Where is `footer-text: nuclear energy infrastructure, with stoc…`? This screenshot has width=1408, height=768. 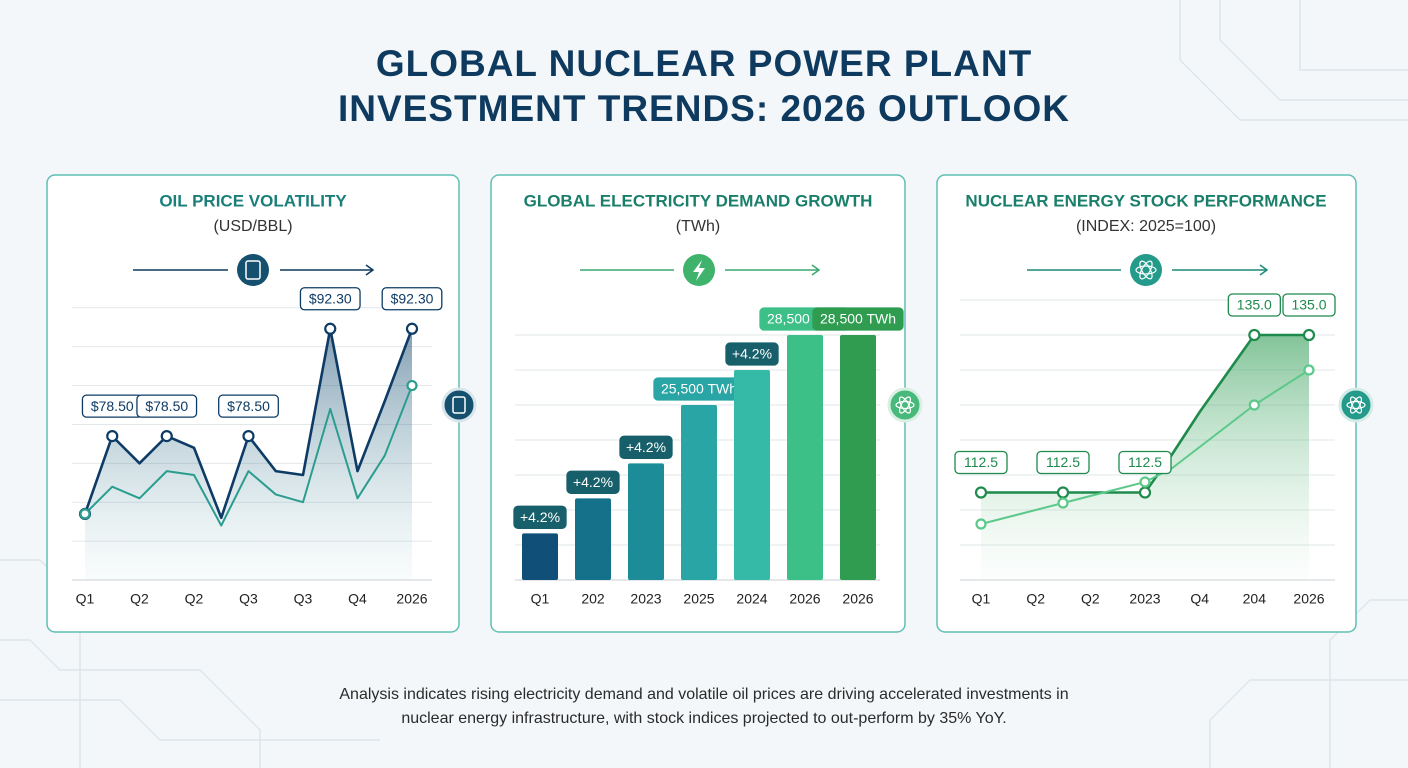 footer-text: nuclear energy infrastructure, with stoc… is located at coordinates (703, 718).